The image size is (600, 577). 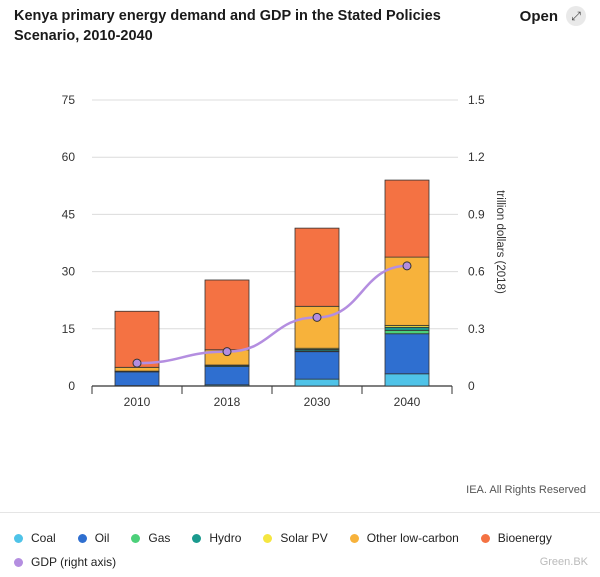 What do you see at coordinates (159, 538) in the screenshot?
I see `legend-label: Gas` at bounding box center [159, 538].